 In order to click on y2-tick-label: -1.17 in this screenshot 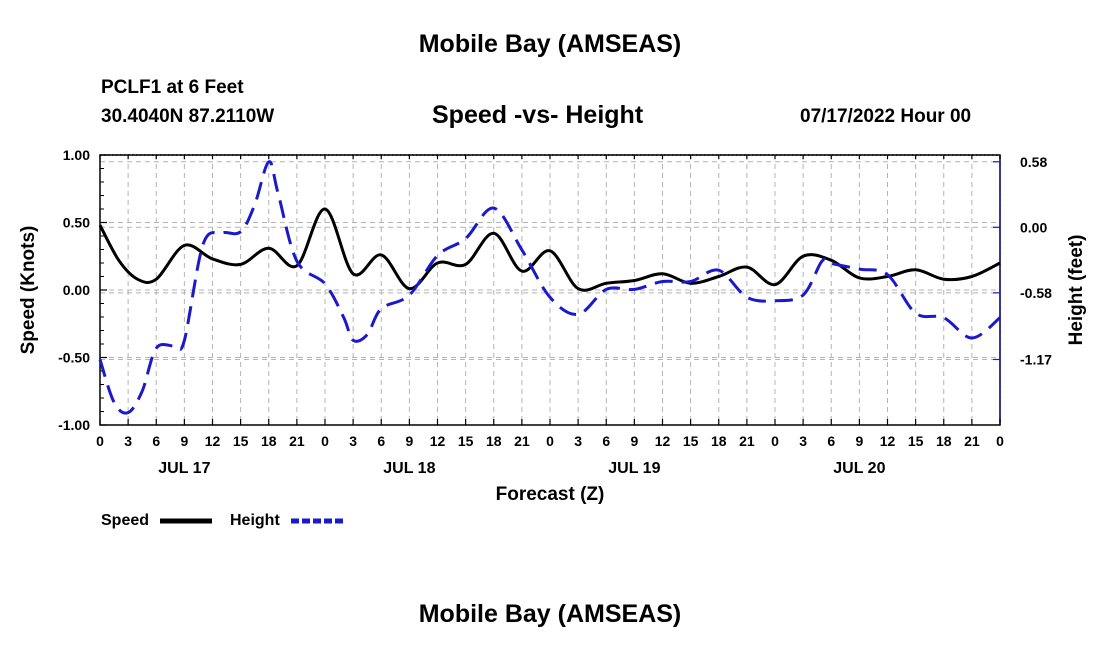, I will do `click(1036, 359)`.